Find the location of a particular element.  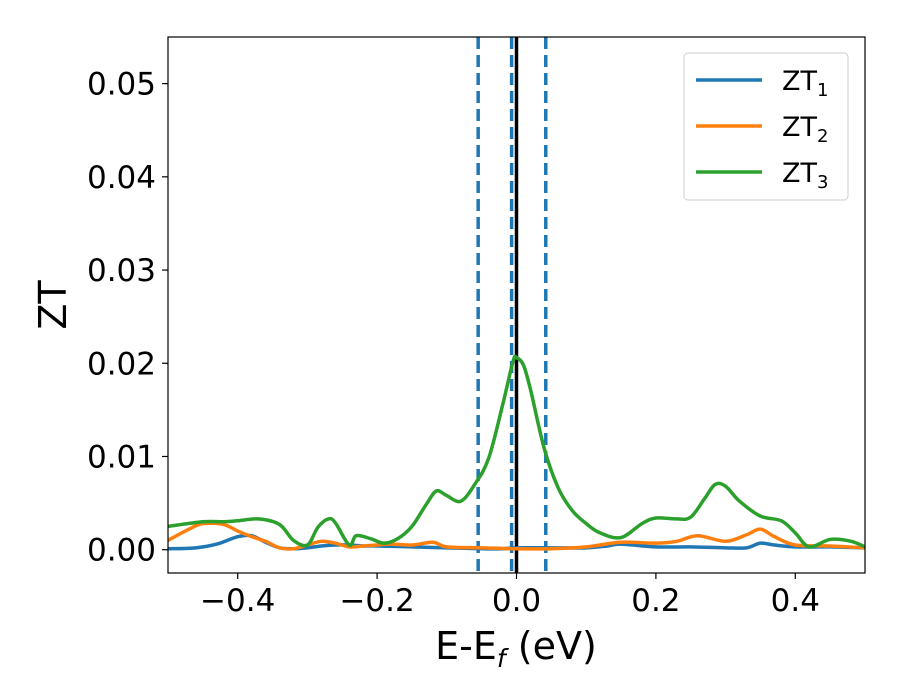

x-axis-ticks: −0.4 −0.2 0.0 0.2 0.4 is located at coordinates (510, 596).